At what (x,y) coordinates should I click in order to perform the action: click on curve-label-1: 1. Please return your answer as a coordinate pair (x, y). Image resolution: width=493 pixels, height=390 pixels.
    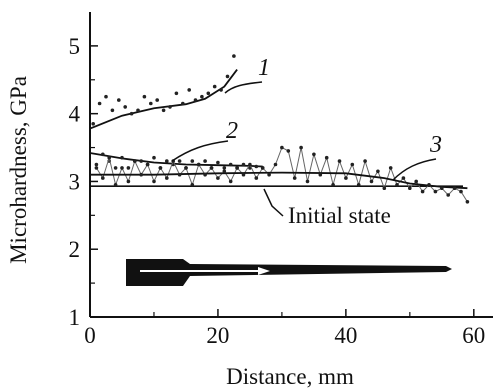
    Looking at the image, I should click on (264, 68).